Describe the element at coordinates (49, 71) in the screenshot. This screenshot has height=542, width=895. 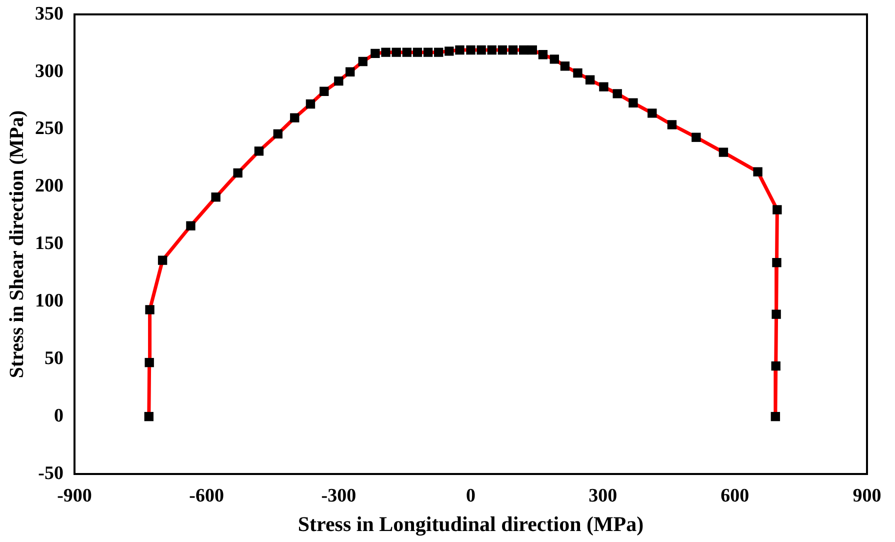
I see `y-tick-label: 300` at that location.